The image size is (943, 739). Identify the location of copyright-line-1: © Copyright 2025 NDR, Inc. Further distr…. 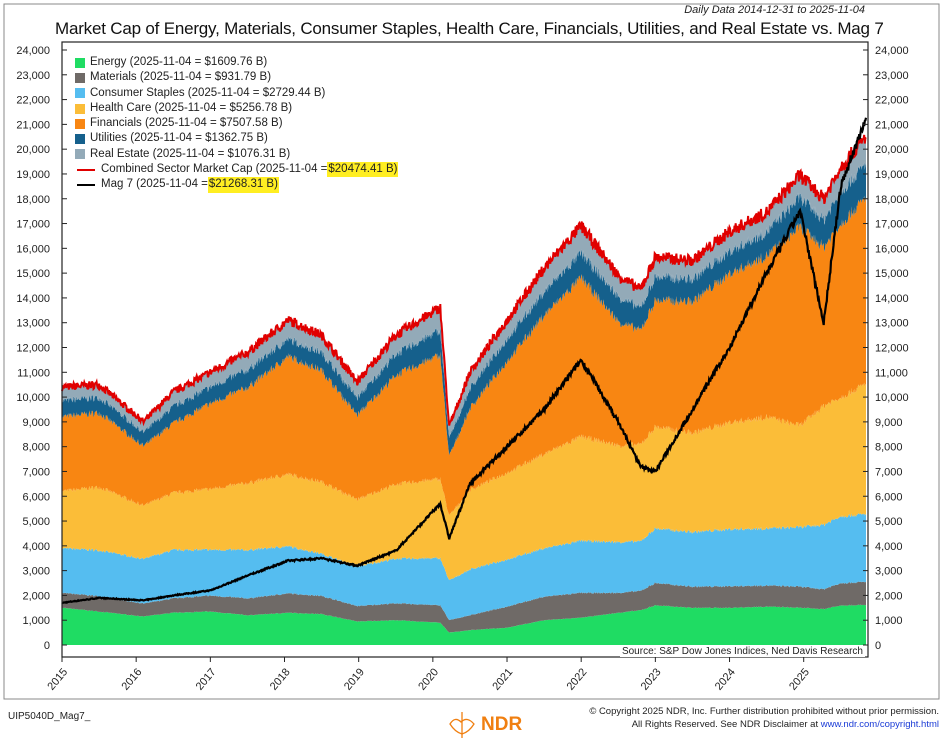
(764, 711).